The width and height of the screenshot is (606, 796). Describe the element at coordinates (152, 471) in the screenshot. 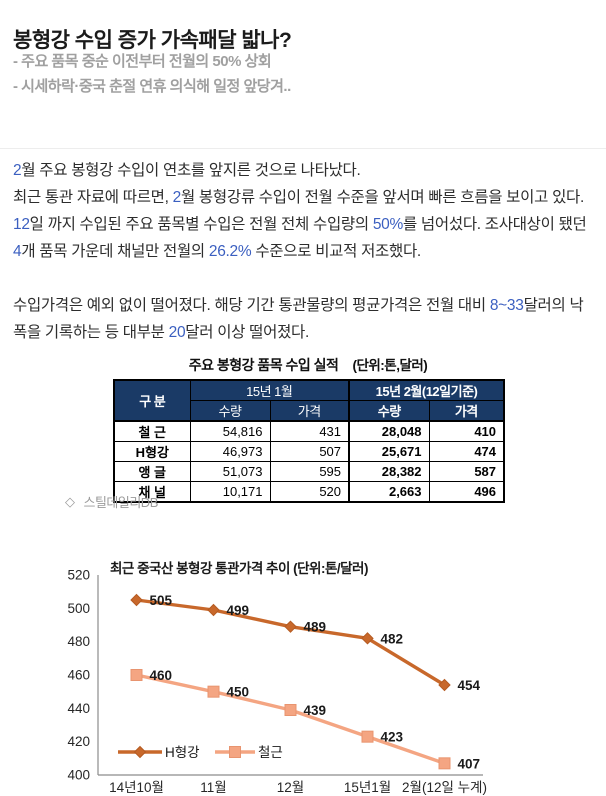

I see `row-label: 앵 글` at that location.